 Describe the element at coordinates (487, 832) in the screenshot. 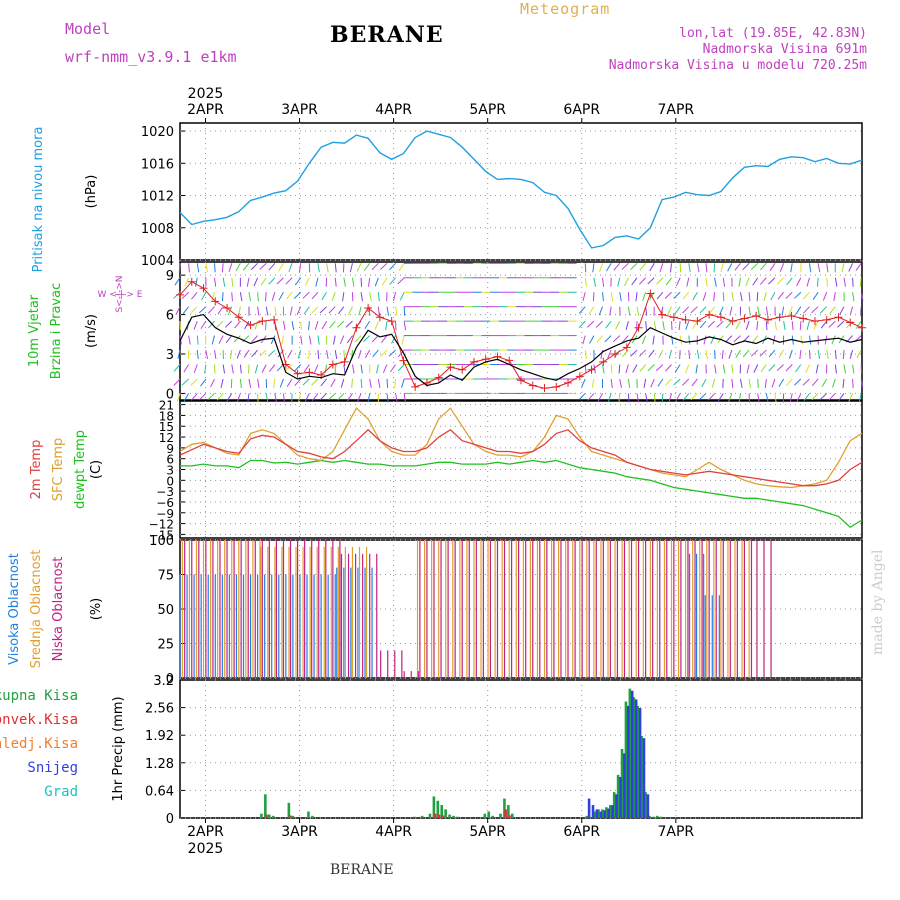

I see `bottom-day-label: 5APR` at that location.